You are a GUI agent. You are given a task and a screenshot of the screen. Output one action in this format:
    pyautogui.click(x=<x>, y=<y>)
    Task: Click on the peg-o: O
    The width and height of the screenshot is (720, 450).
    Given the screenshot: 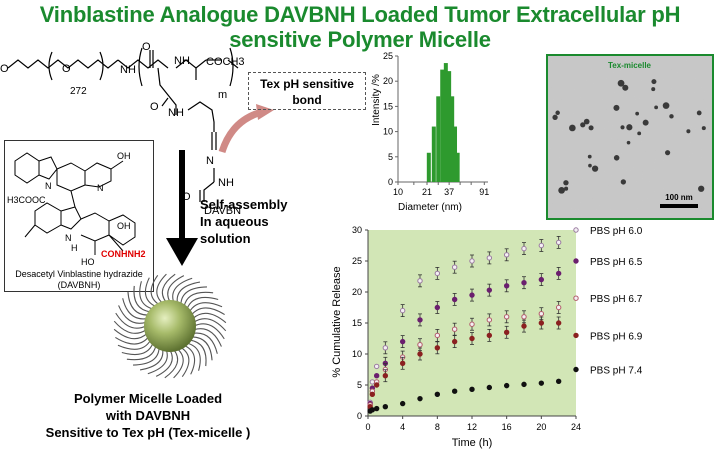 What is the action you would take?
    pyautogui.click(x=66, y=69)
    